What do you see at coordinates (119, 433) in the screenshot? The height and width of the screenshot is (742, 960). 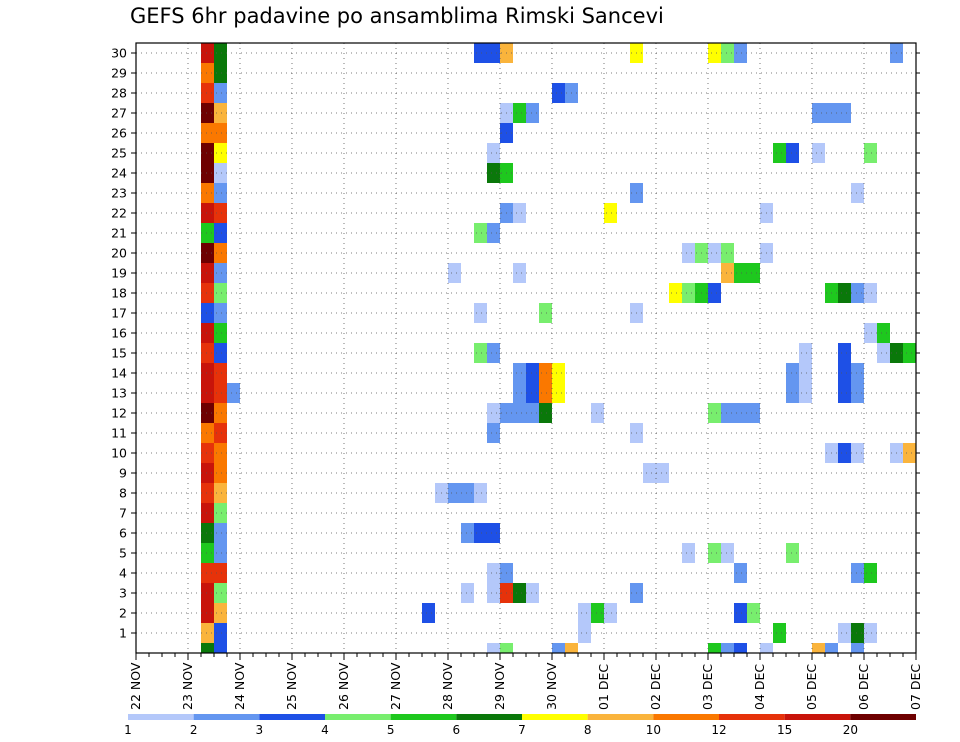 I see `y-tick-label: 11` at bounding box center [119, 433].